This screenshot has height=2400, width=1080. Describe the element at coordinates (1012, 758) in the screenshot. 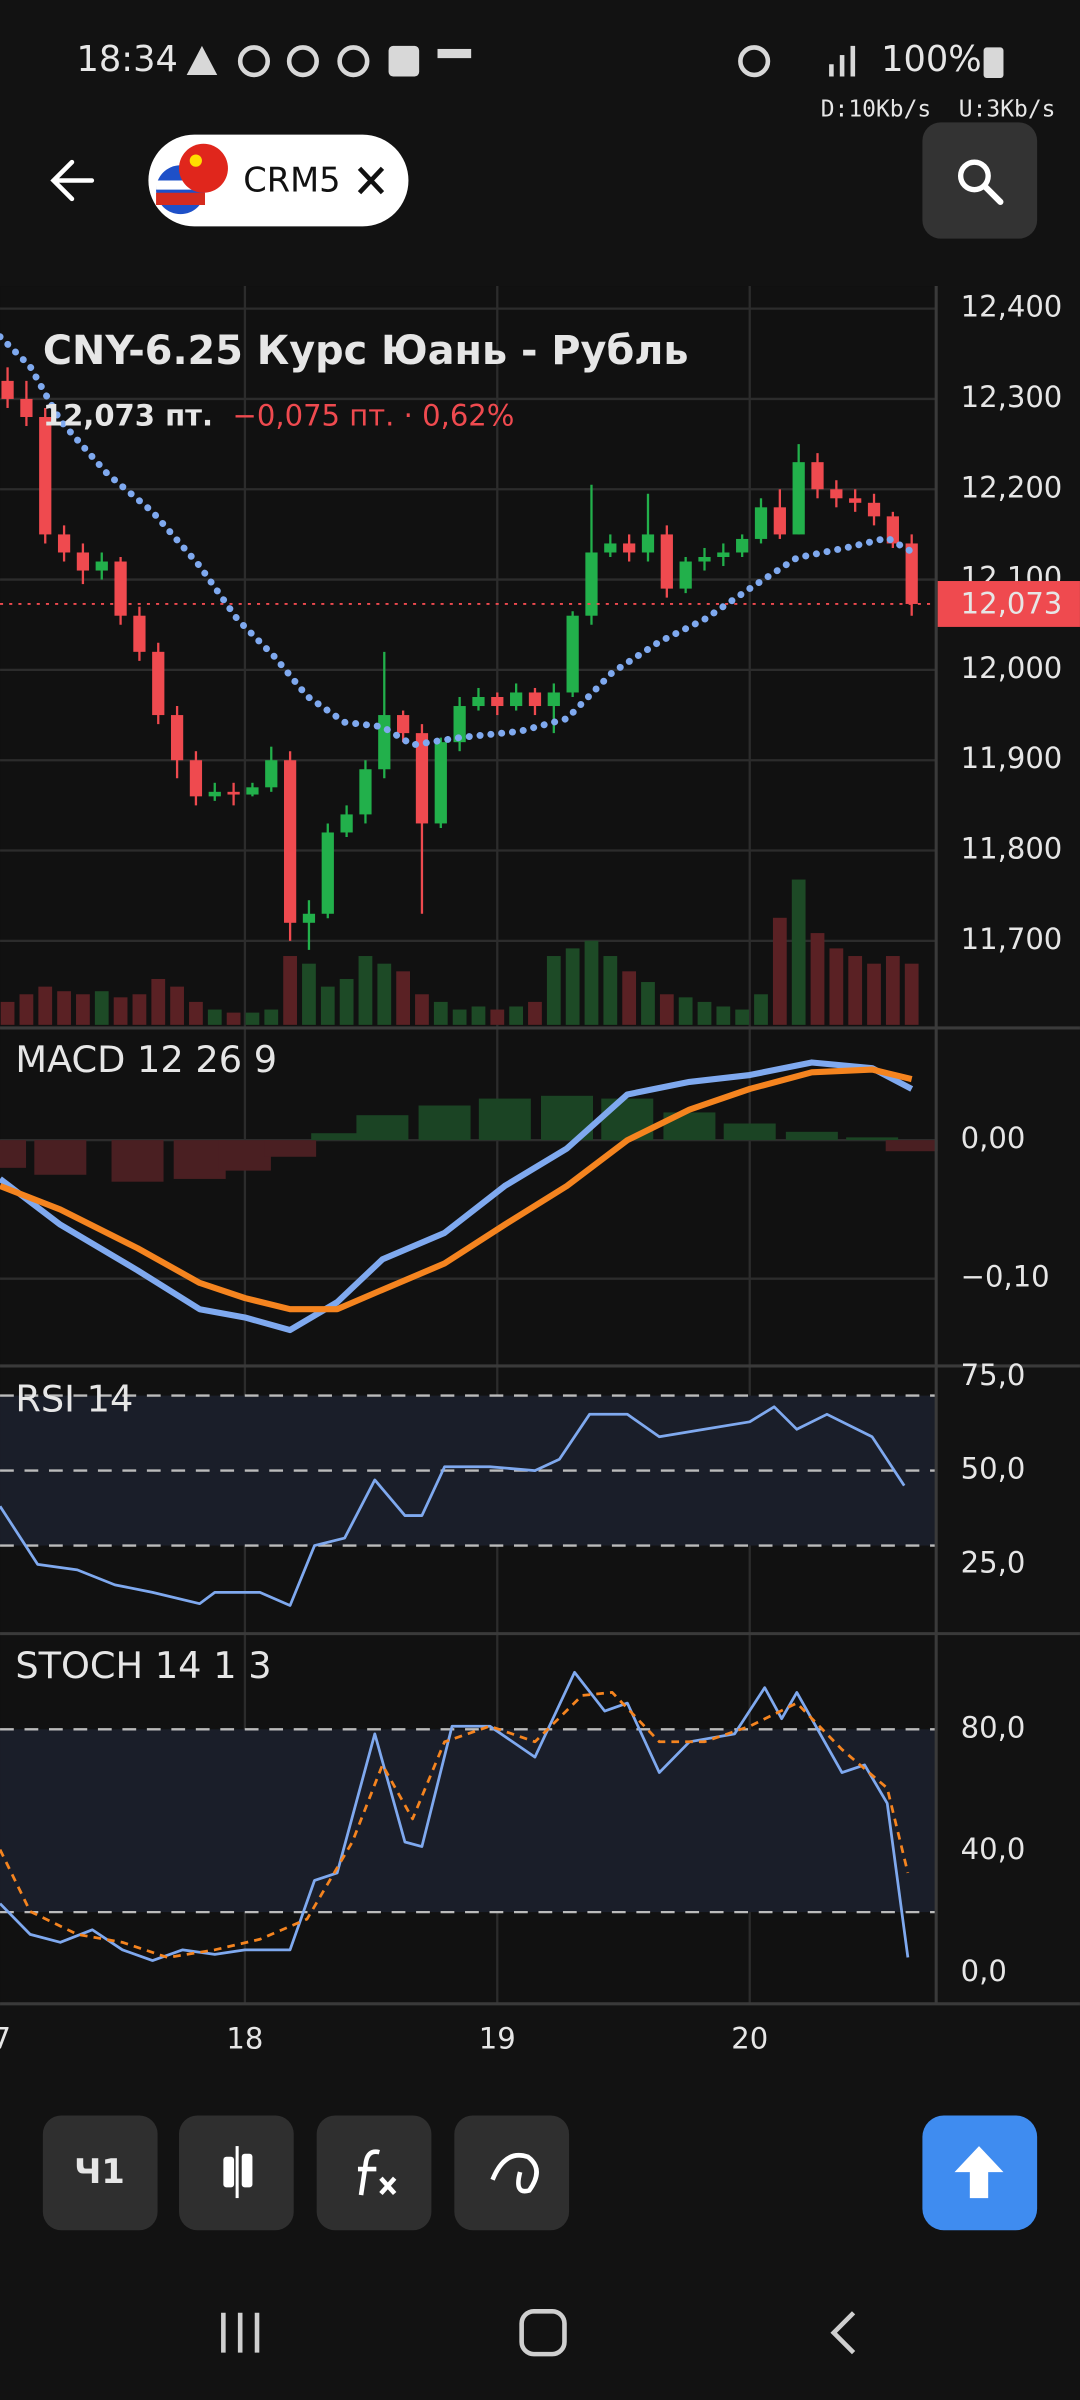

I see `y-tick-label: 11,900` at that location.